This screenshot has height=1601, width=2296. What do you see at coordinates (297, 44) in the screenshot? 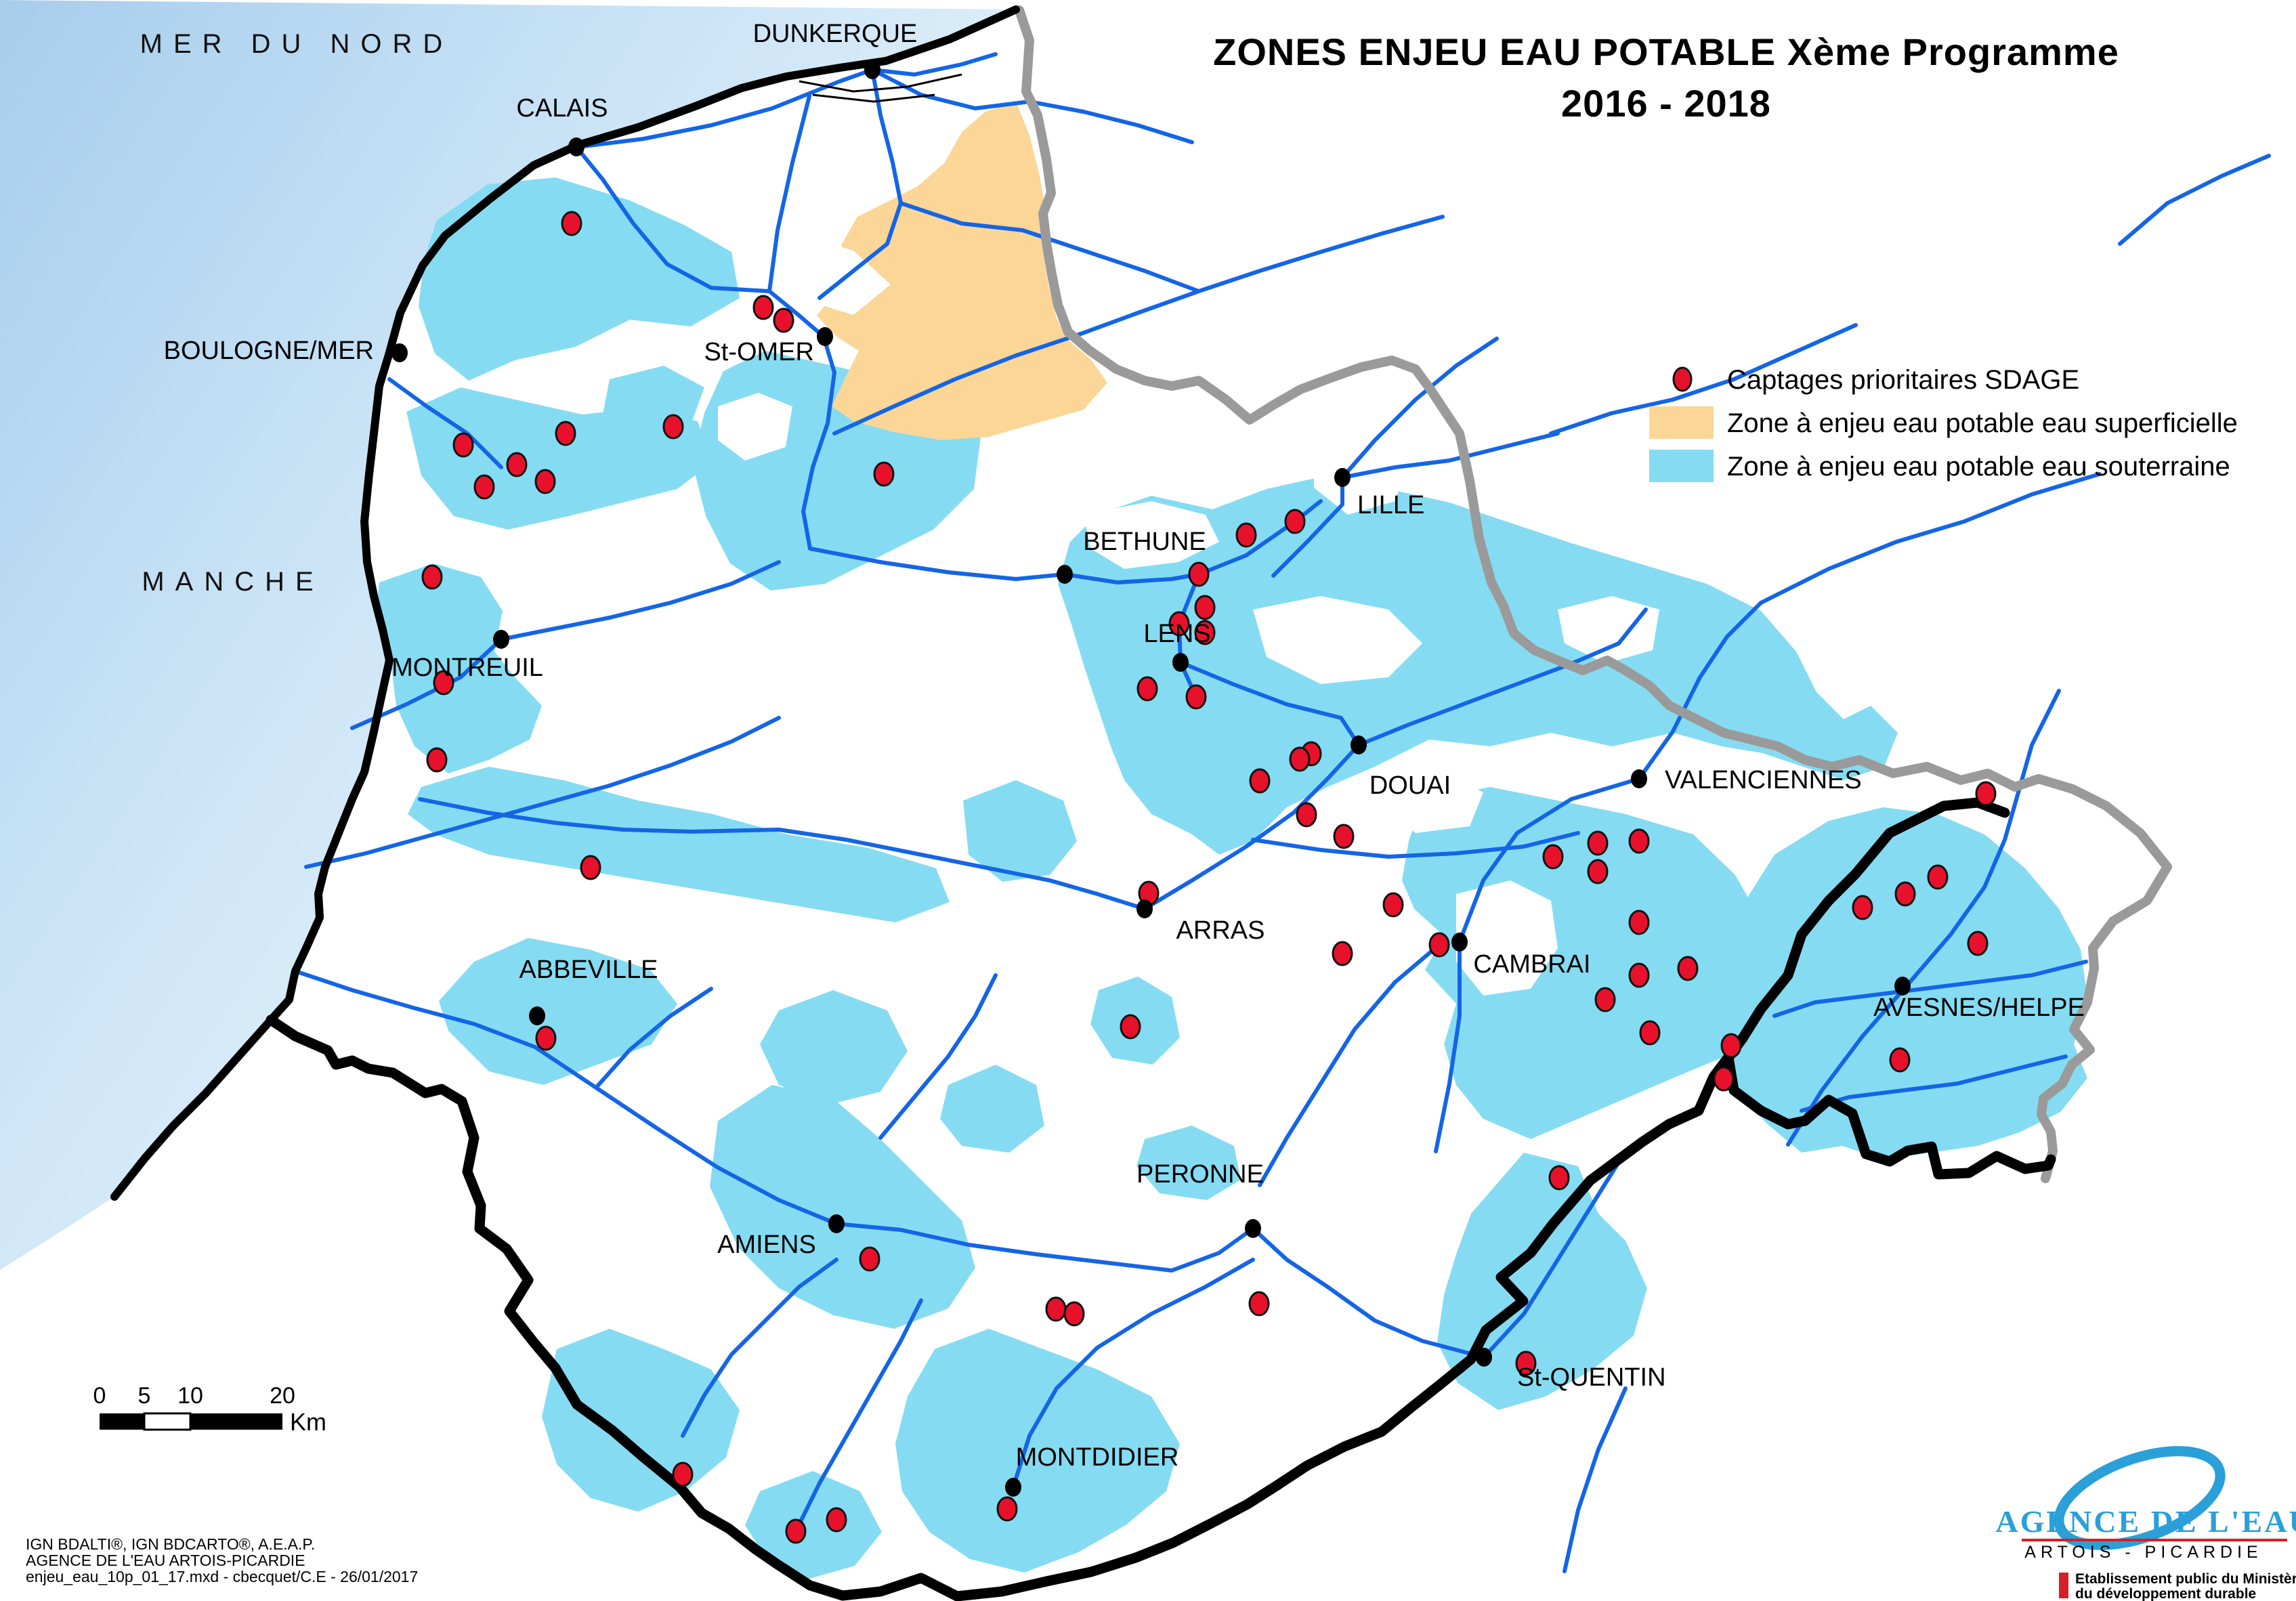
I see `sea-label-mer-du-nord: MER DU NORD` at bounding box center [297, 44].